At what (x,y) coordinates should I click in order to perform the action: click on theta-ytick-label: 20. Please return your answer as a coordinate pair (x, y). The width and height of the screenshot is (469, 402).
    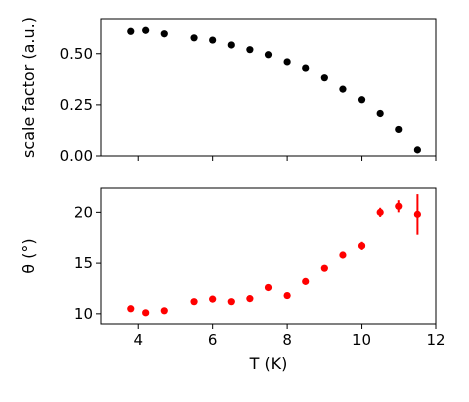
    Looking at the image, I should click on (83, 212).